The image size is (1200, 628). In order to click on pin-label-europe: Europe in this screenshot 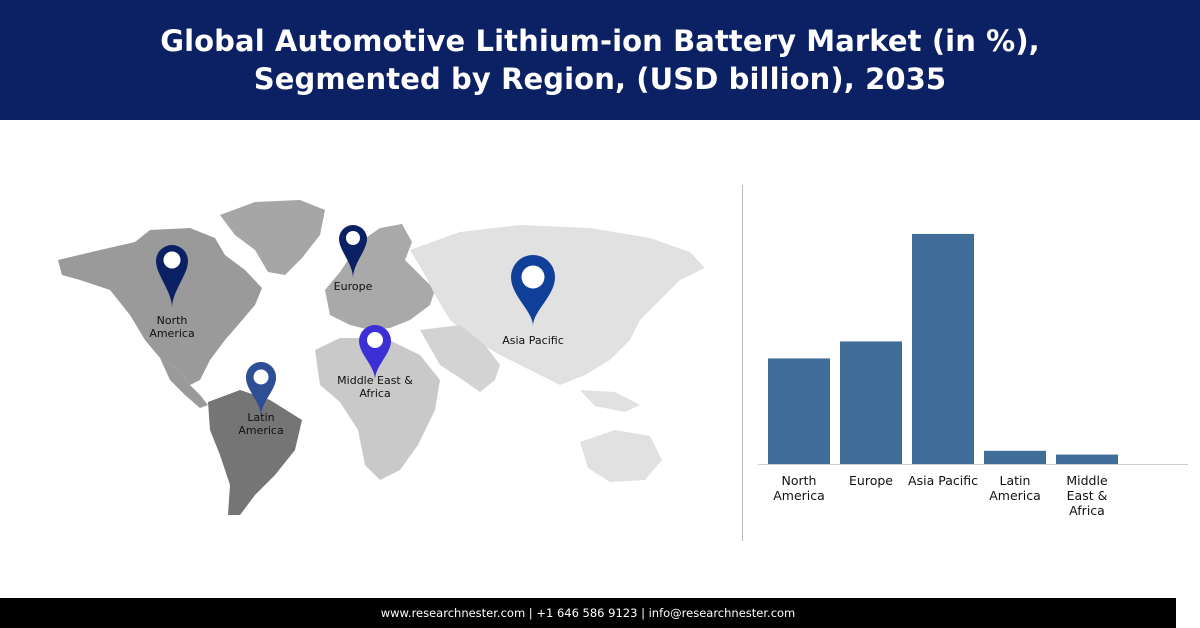, I will do `click(353, 286)`.